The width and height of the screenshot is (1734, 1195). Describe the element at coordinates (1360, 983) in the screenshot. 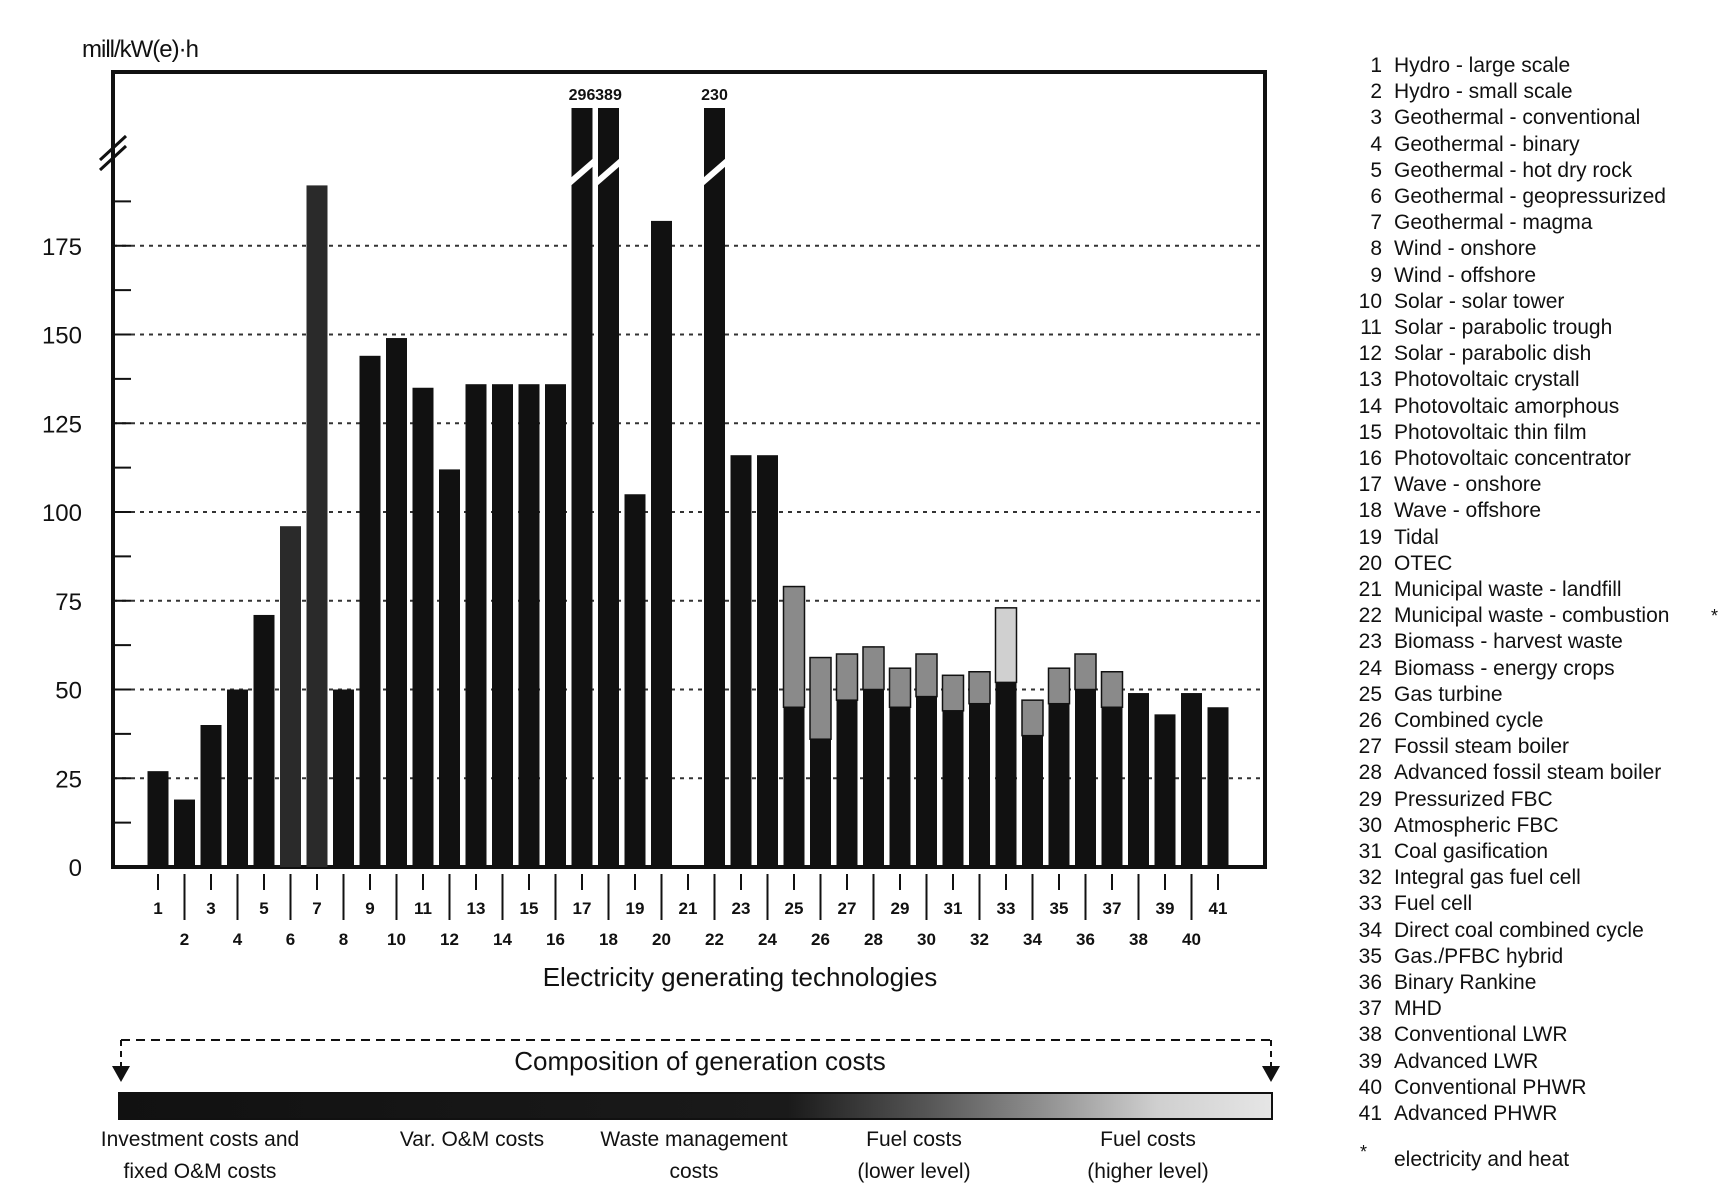

I see `legend-number: 36` at that location.